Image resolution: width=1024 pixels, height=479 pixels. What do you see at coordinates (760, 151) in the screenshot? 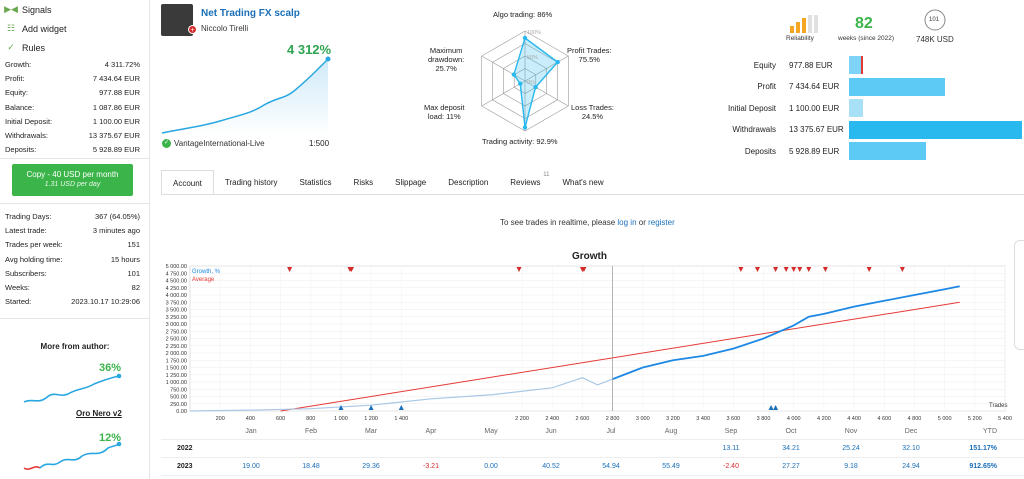
I see `summary-label: Deposits` at bounding box center [760, 151].